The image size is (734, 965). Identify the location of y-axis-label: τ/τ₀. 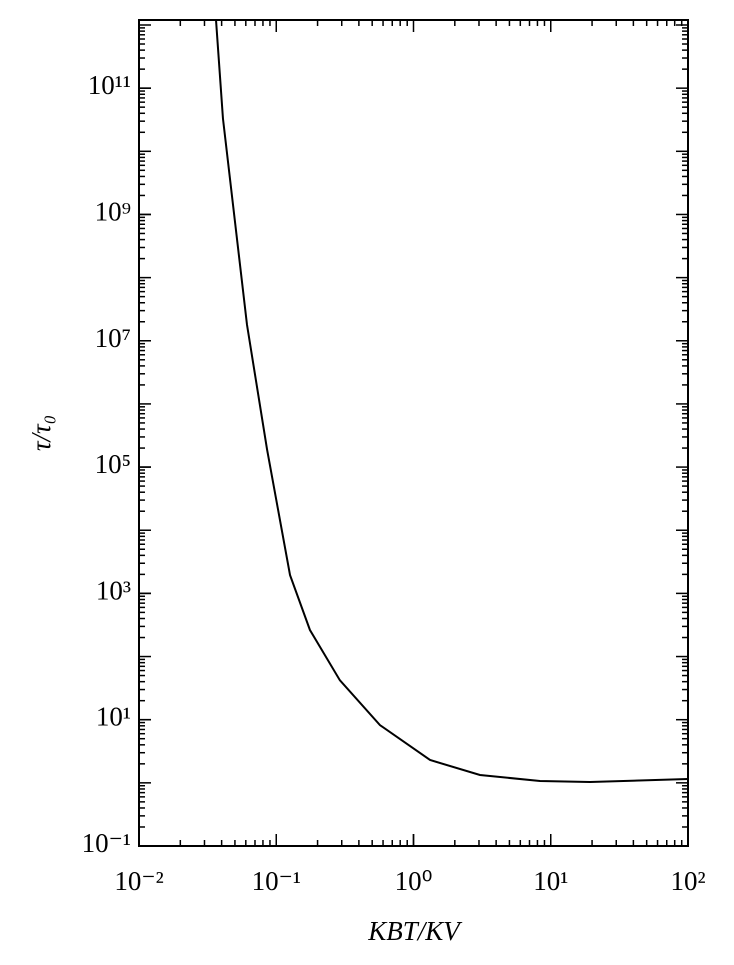
(41, 433).